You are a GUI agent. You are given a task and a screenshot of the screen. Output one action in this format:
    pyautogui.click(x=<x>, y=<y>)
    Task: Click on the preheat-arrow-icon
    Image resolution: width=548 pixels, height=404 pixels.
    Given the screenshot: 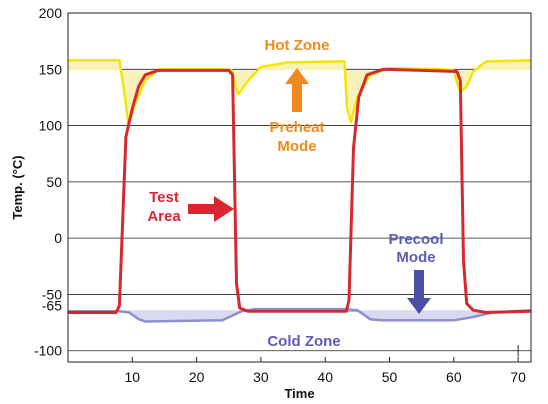 What is the action you would take?
    pyautogui.click(x=297, y=90)
    